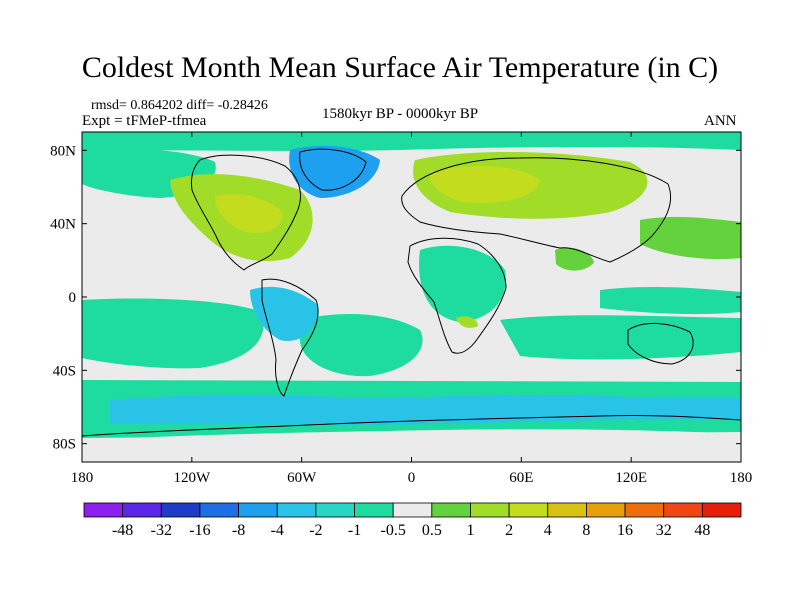 This screenshot has height=600, width=800. I want to click on colorbar-label: 4, so click(548, 530).